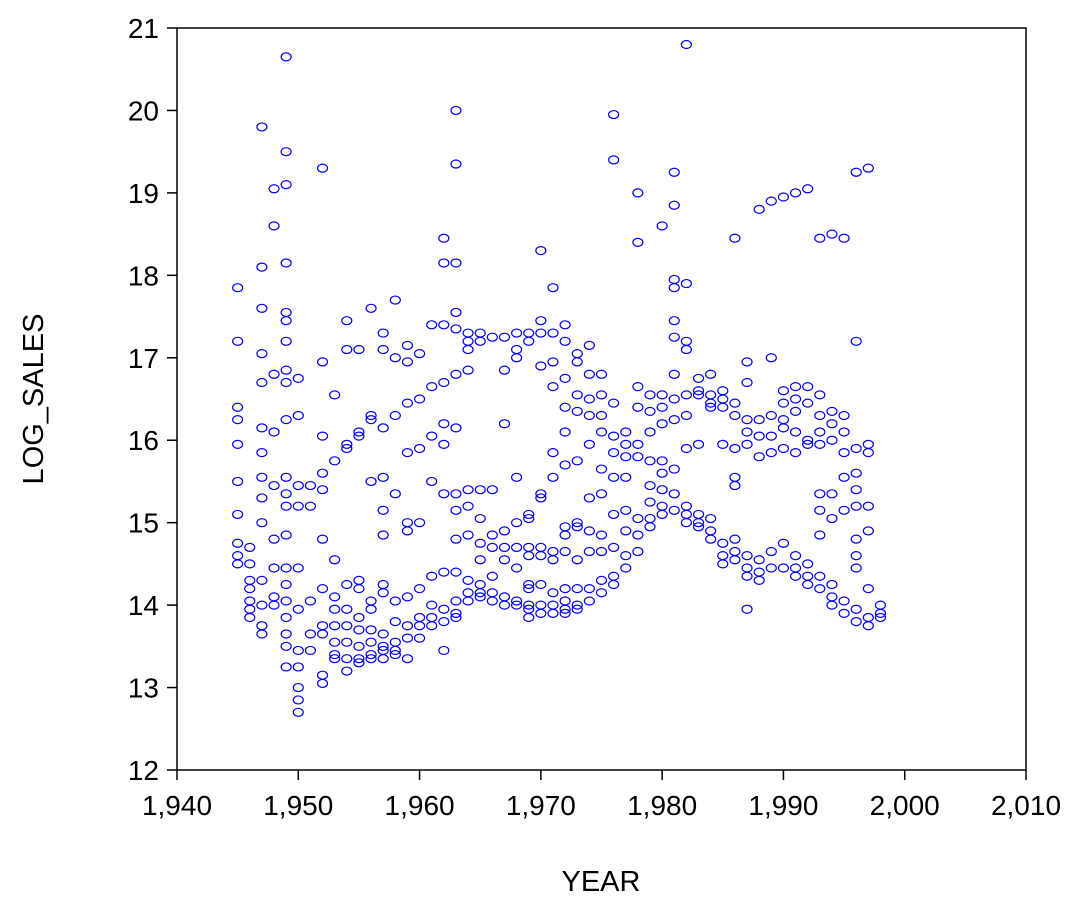 This screenshot has width=1082, height=913. I want to click on y-tick-label: 15, so click(143, 523).